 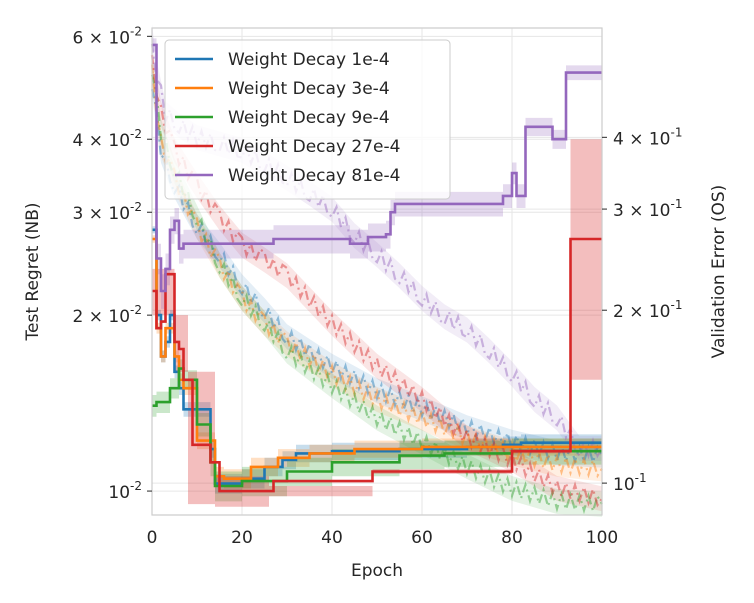 What do you see at coordinates (314, 147) in the screenshot?
I see `legend-label: Weight Decay 27e-4` at bounding box center [314, 147].